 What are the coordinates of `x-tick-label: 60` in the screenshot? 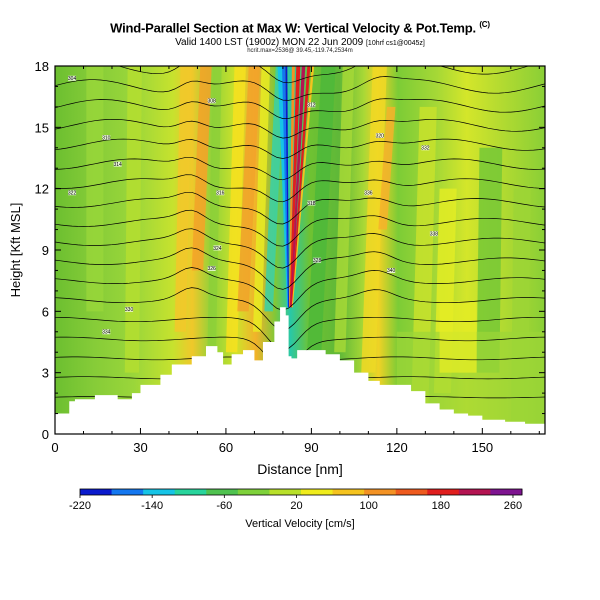 It's located at (226, 447).